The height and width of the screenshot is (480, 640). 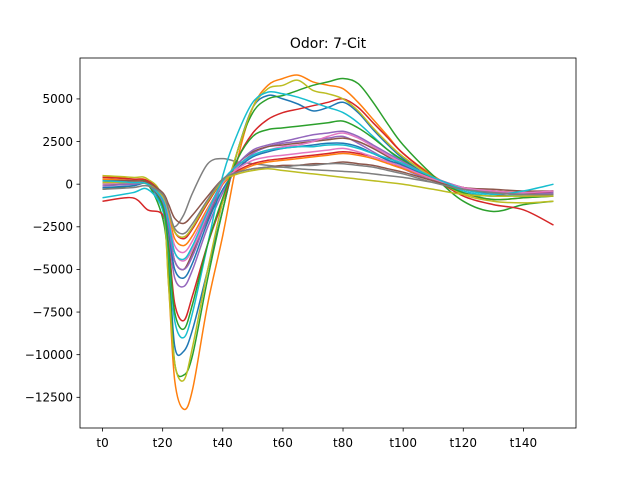 What do you see at coordinates (223, 443) in the screenshot?
I see `x-tick-label: t40` at bounding box center [223, 443].